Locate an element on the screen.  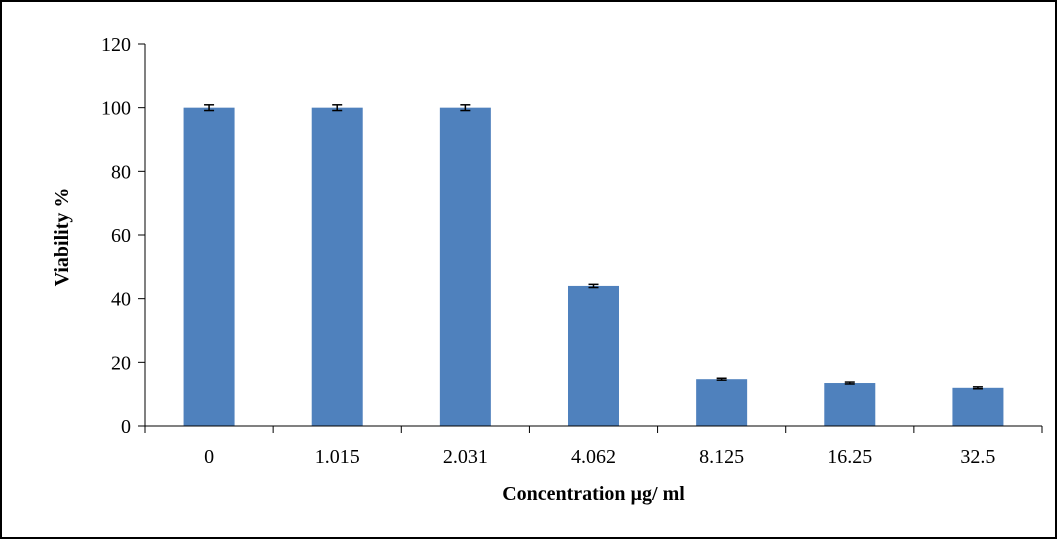
y-tick-label: 20 is located at coordinates (121, 363).